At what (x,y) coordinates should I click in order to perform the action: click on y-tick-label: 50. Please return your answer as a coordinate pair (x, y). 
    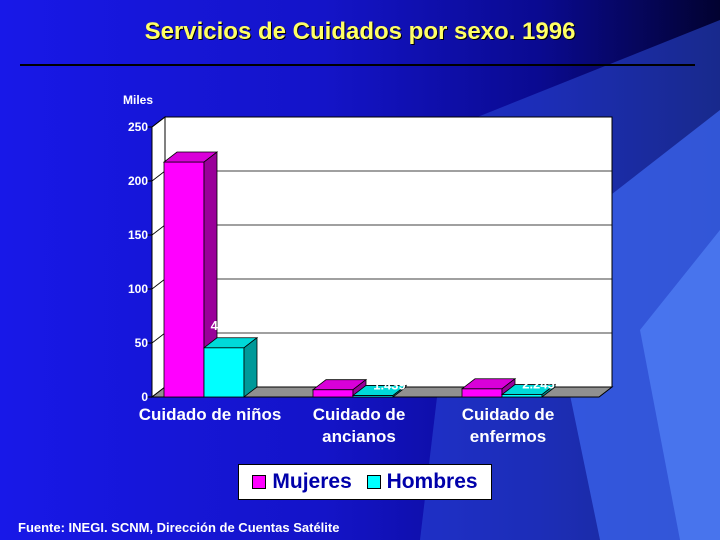
    Looking at the image, I should click on (142, 343).